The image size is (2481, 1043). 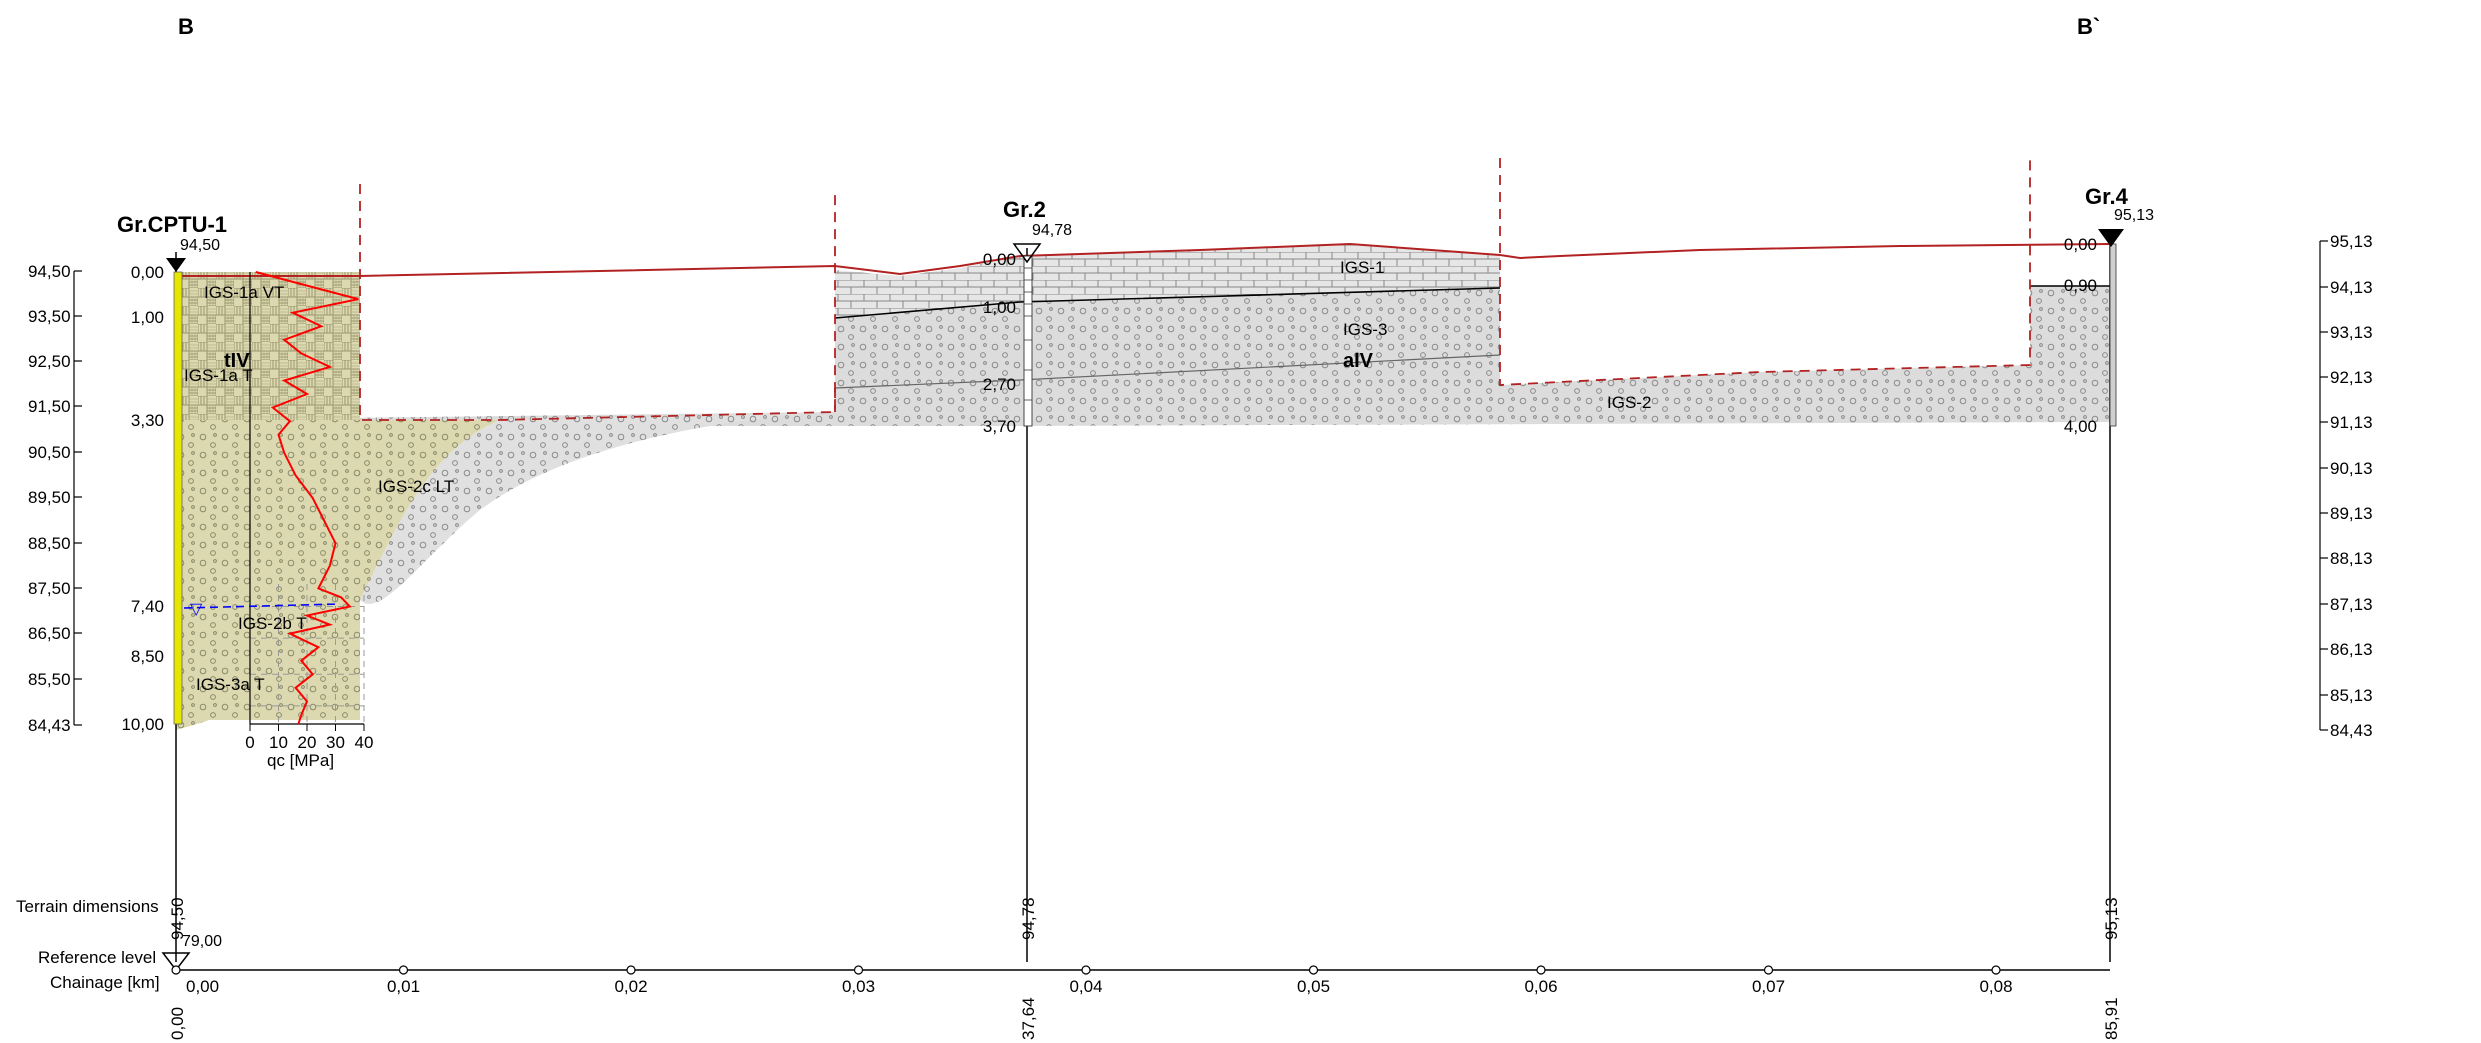 What do you see at coordinates (200, 245) in the screenshot?
I see `borehole-elevation: 94,50` at bounding box center [200, 245].